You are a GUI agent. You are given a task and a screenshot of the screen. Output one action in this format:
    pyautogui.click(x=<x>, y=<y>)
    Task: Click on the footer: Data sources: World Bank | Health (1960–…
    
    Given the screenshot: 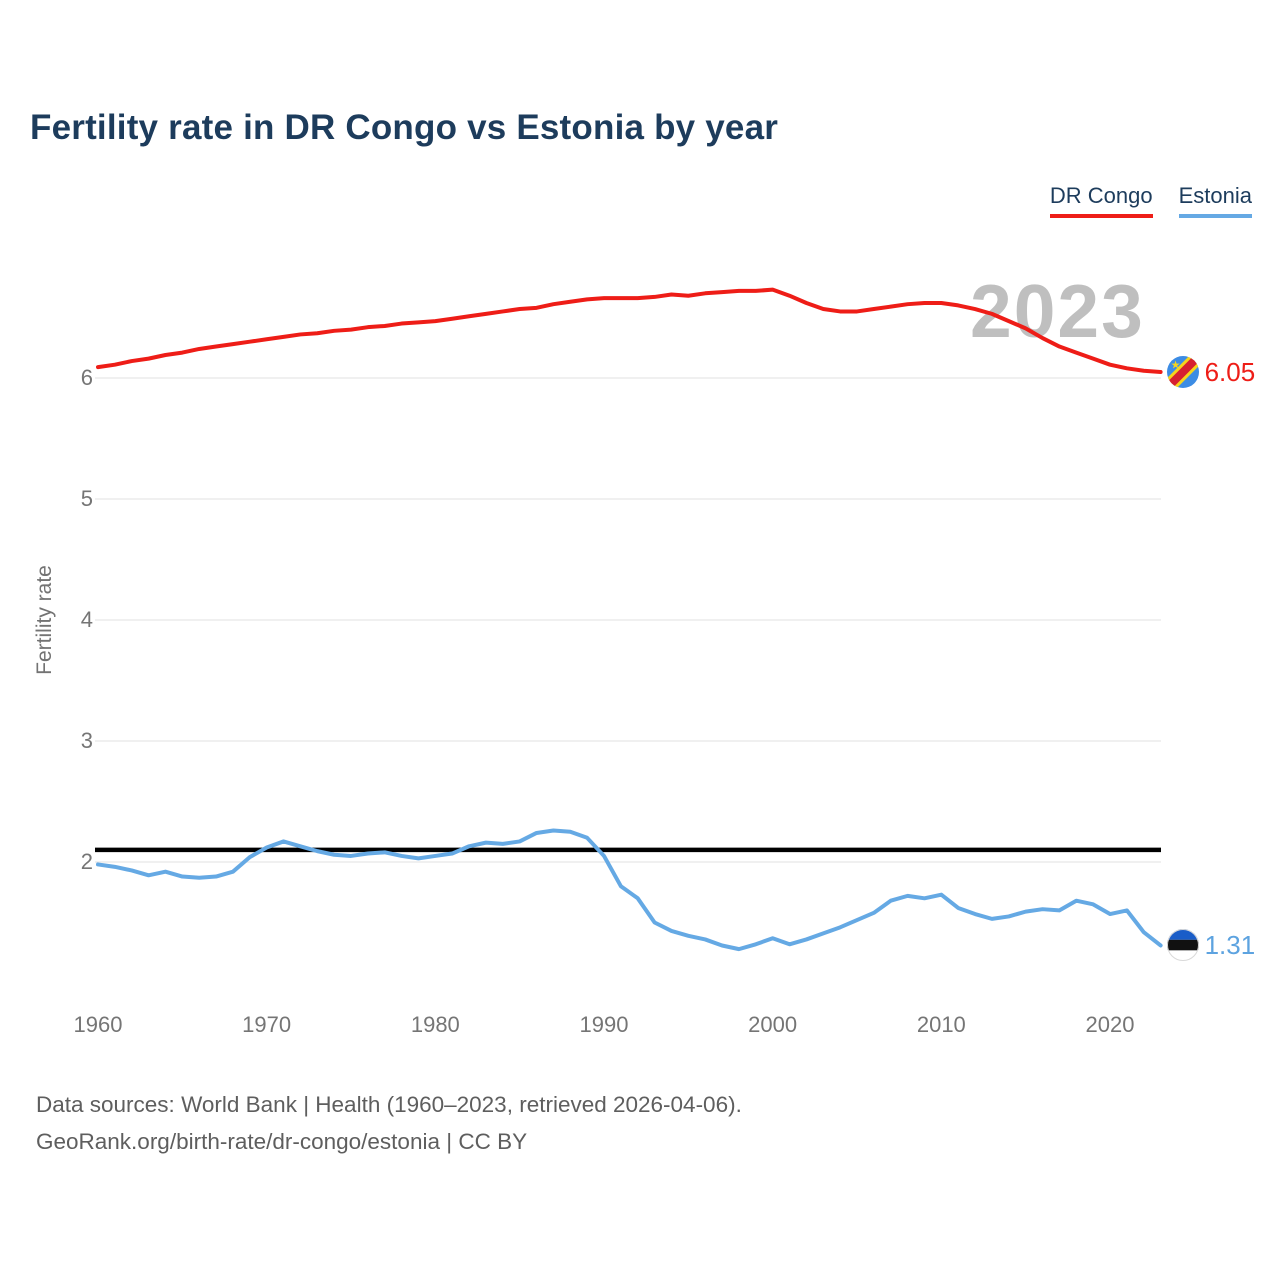 What is the action you would take?
    pyautogui.click(x=389, y=1123)
    